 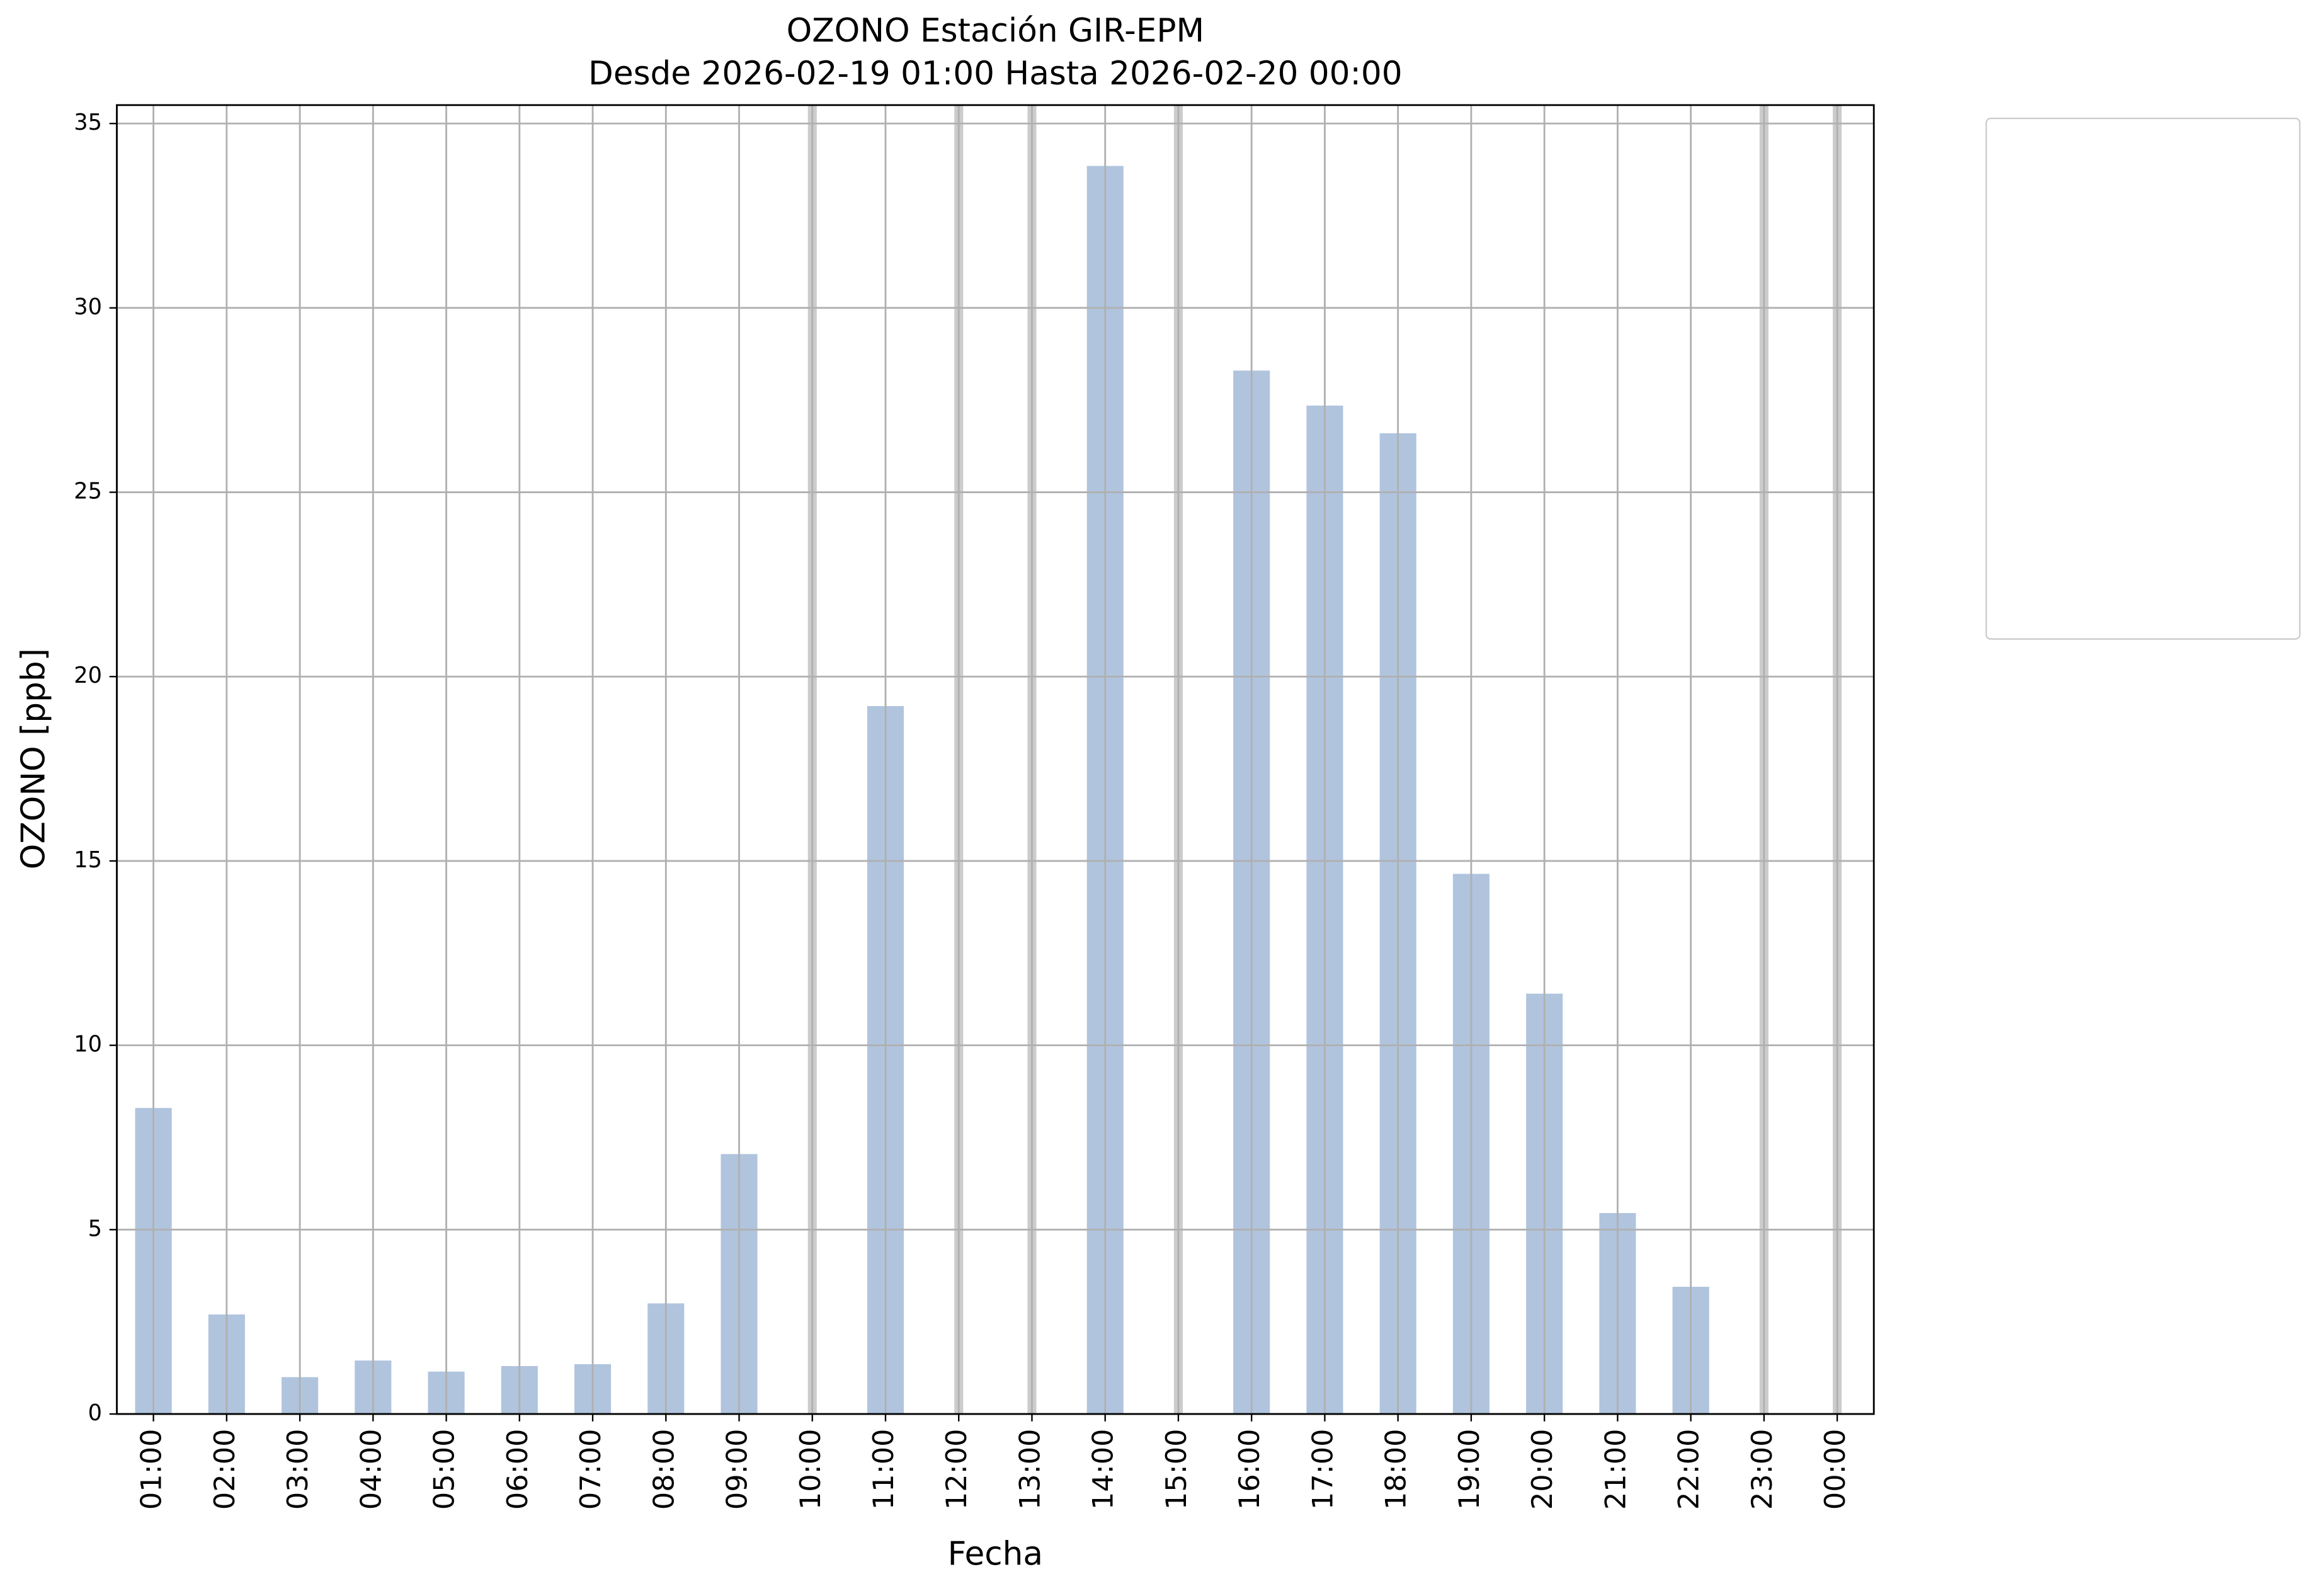 I want to click on x-tick-label: 12:00, so click(x=956, y=1469).